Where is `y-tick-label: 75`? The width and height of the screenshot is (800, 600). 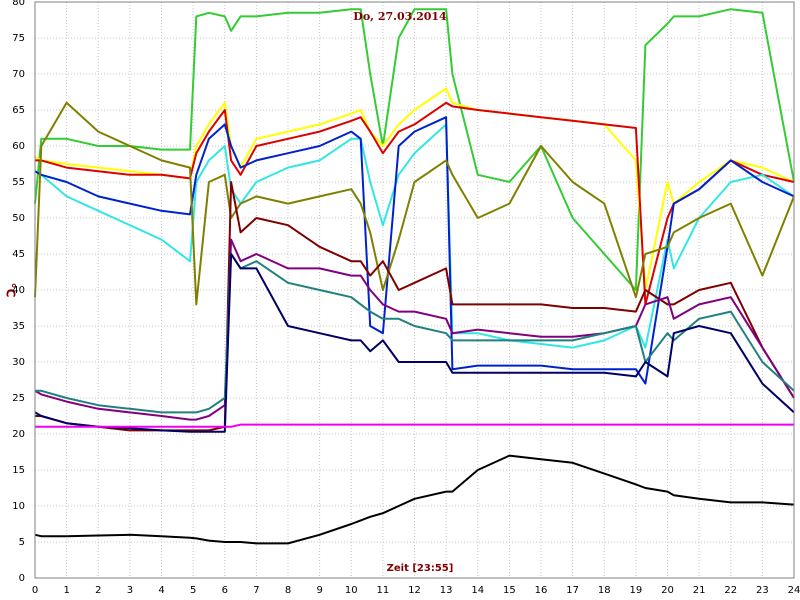 y-tick-label: 75 is located at coordinates (18, 38).